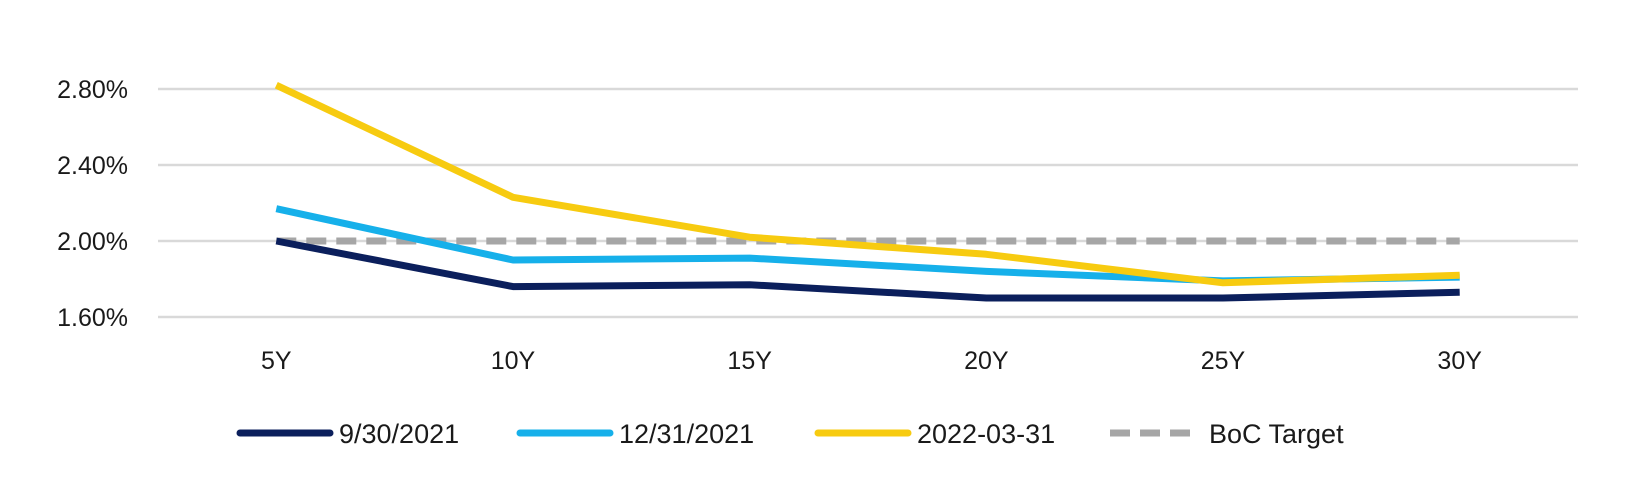 The height and width of the screenshot is (492, 1642). Describe the element at coordinates (513, 361) in the screenshot. I see `x-tick-label: 10Y` at that location.